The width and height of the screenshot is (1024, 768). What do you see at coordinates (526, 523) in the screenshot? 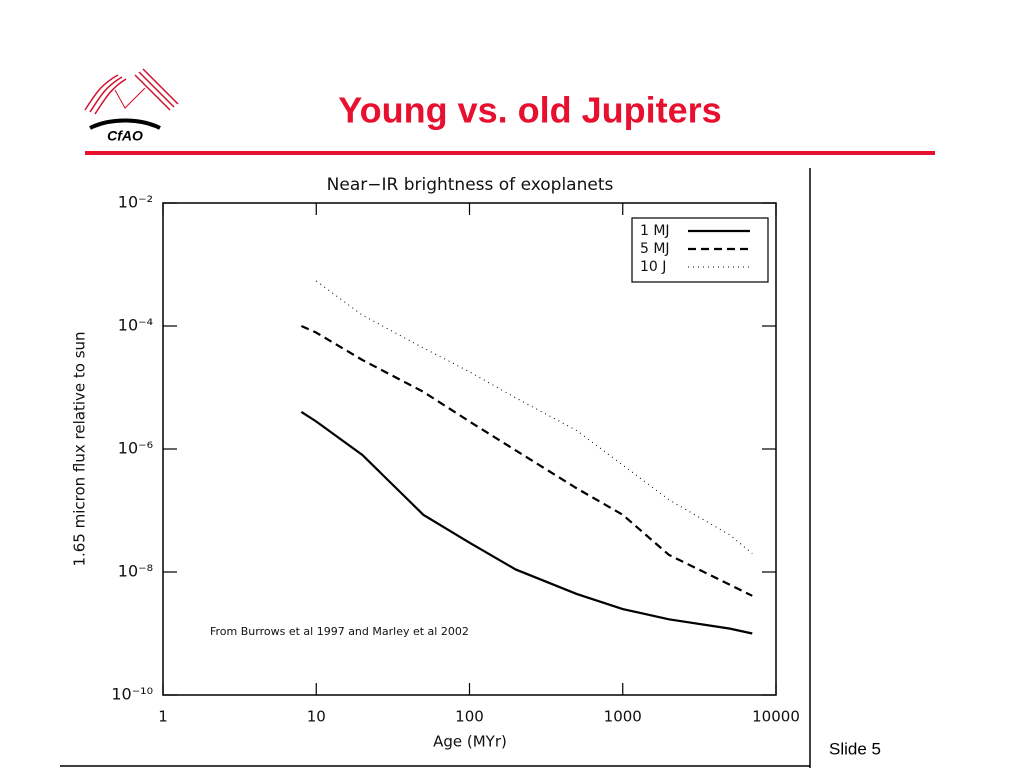
I see `series-line` at bounding box center [526, 523].